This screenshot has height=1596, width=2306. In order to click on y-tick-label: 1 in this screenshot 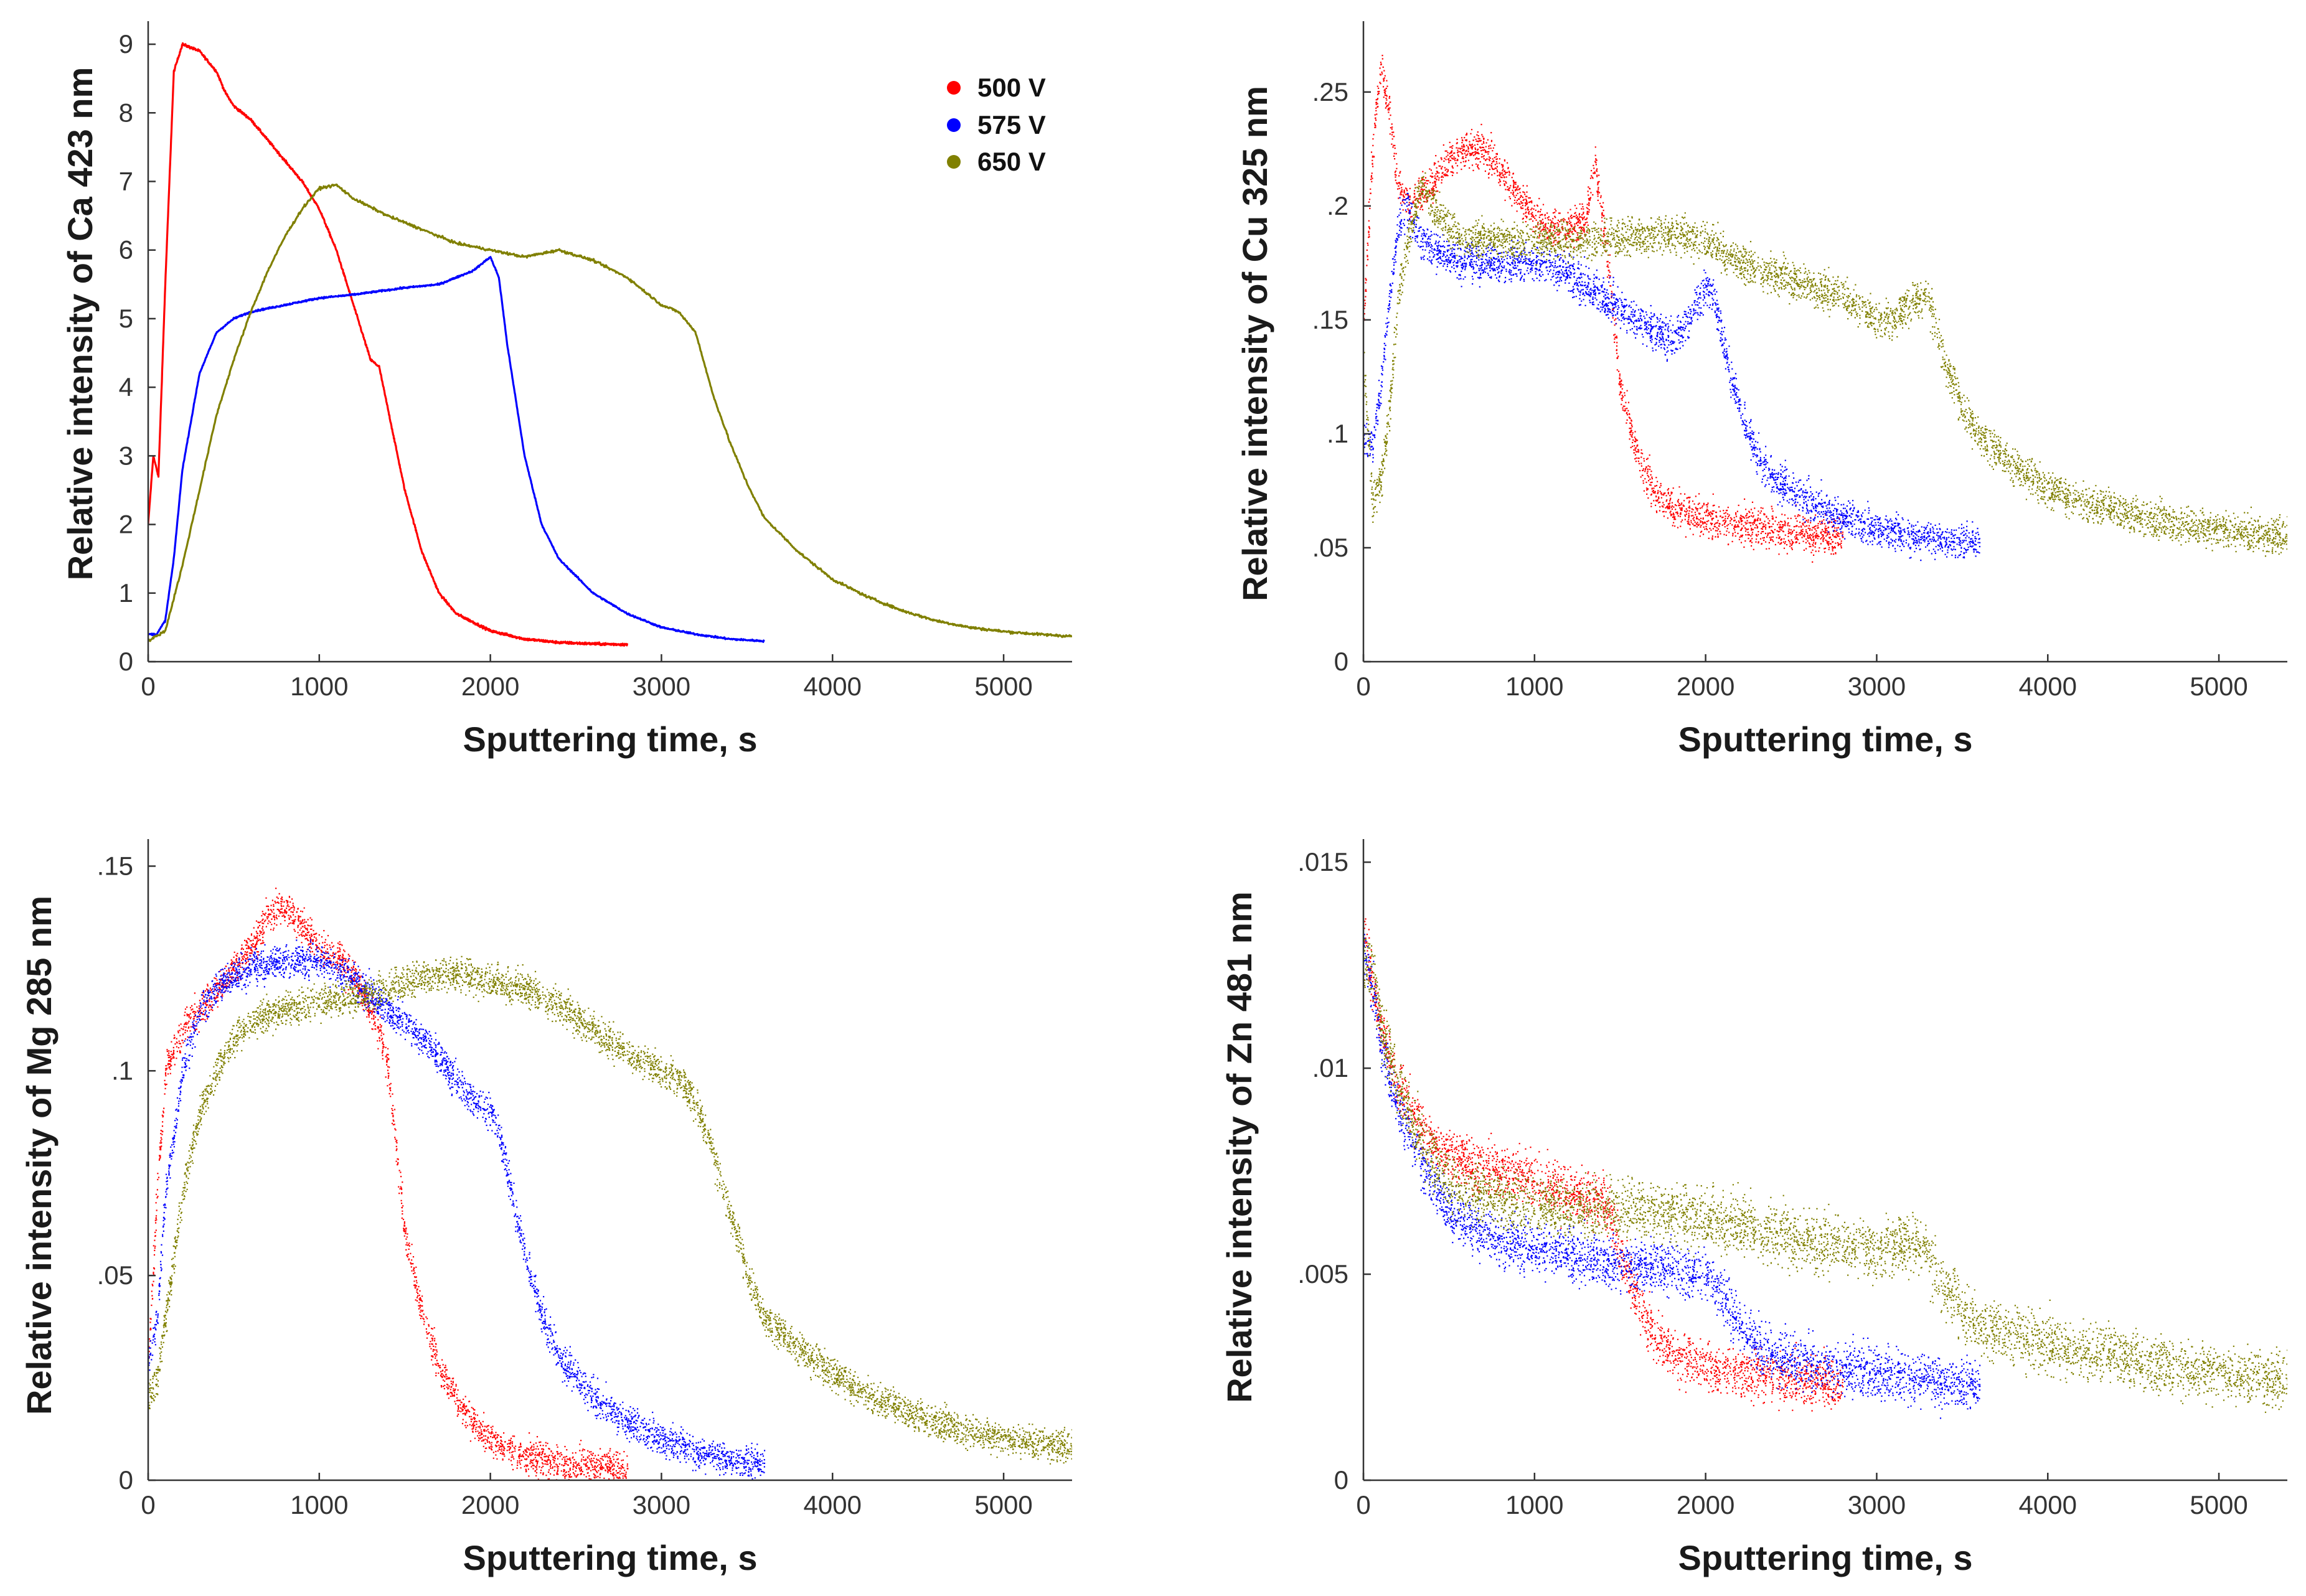, I will do `click(126, 593)`.